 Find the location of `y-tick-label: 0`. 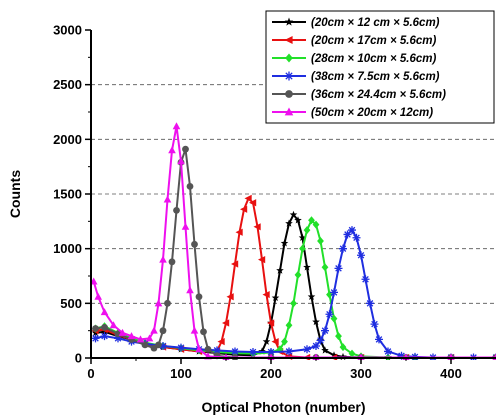

y-tick-label: 0 is located at coordinates (78, 358).